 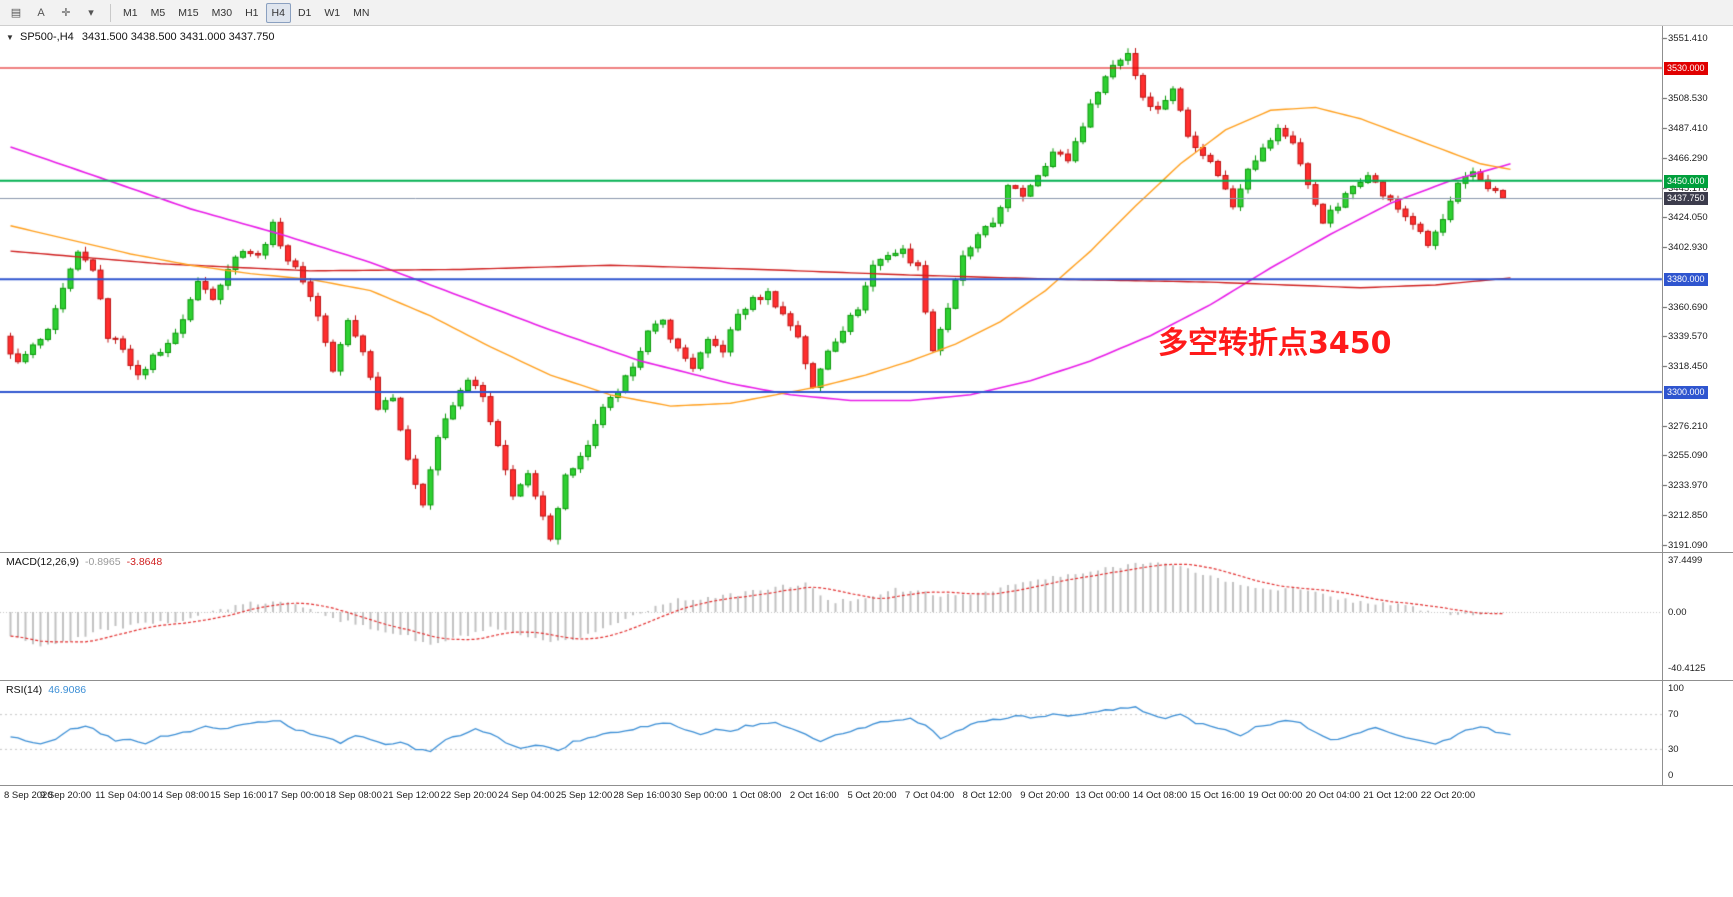 I want to click on macd-indicator-label: MACD(12,26,9) -0.8965 -3.8648, so click(x=84, y=562).